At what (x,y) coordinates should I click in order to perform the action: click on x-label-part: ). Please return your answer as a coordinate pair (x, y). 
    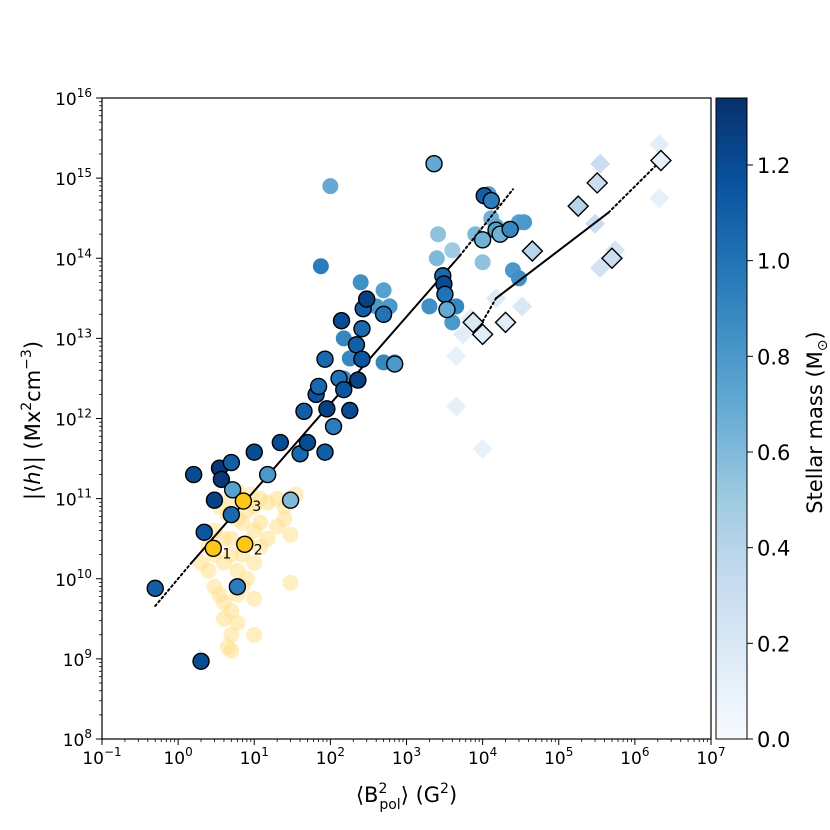
    Looking at the image, I should click on (453, 795).